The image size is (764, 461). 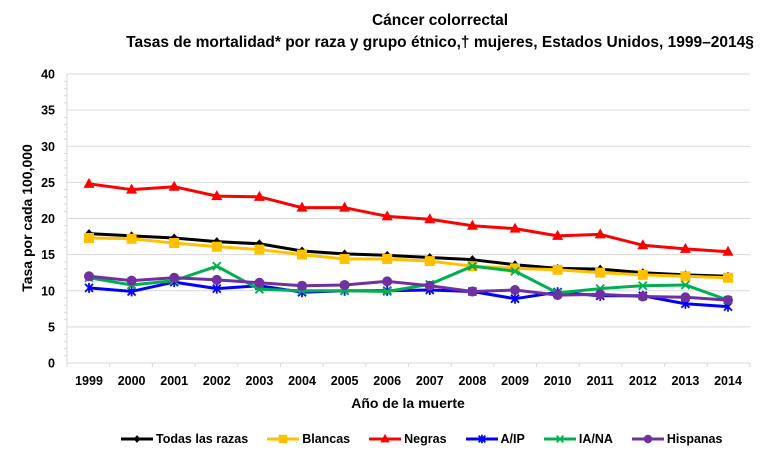 I want to click on legend-label: Blancas, so click(x=326, y=439).